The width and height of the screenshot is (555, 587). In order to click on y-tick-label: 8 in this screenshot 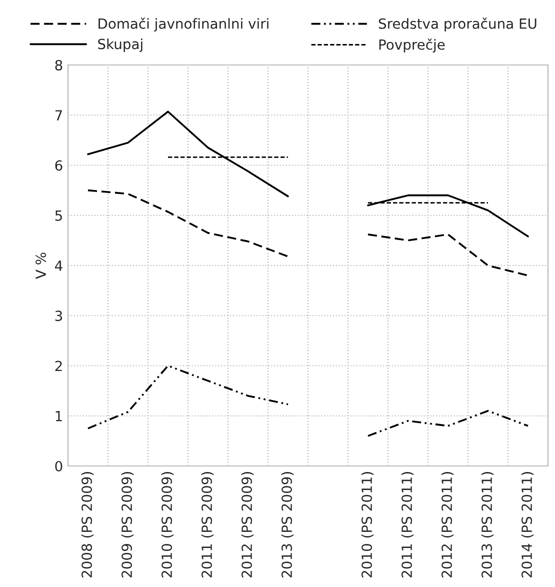, I will do `click(58, 65)`.